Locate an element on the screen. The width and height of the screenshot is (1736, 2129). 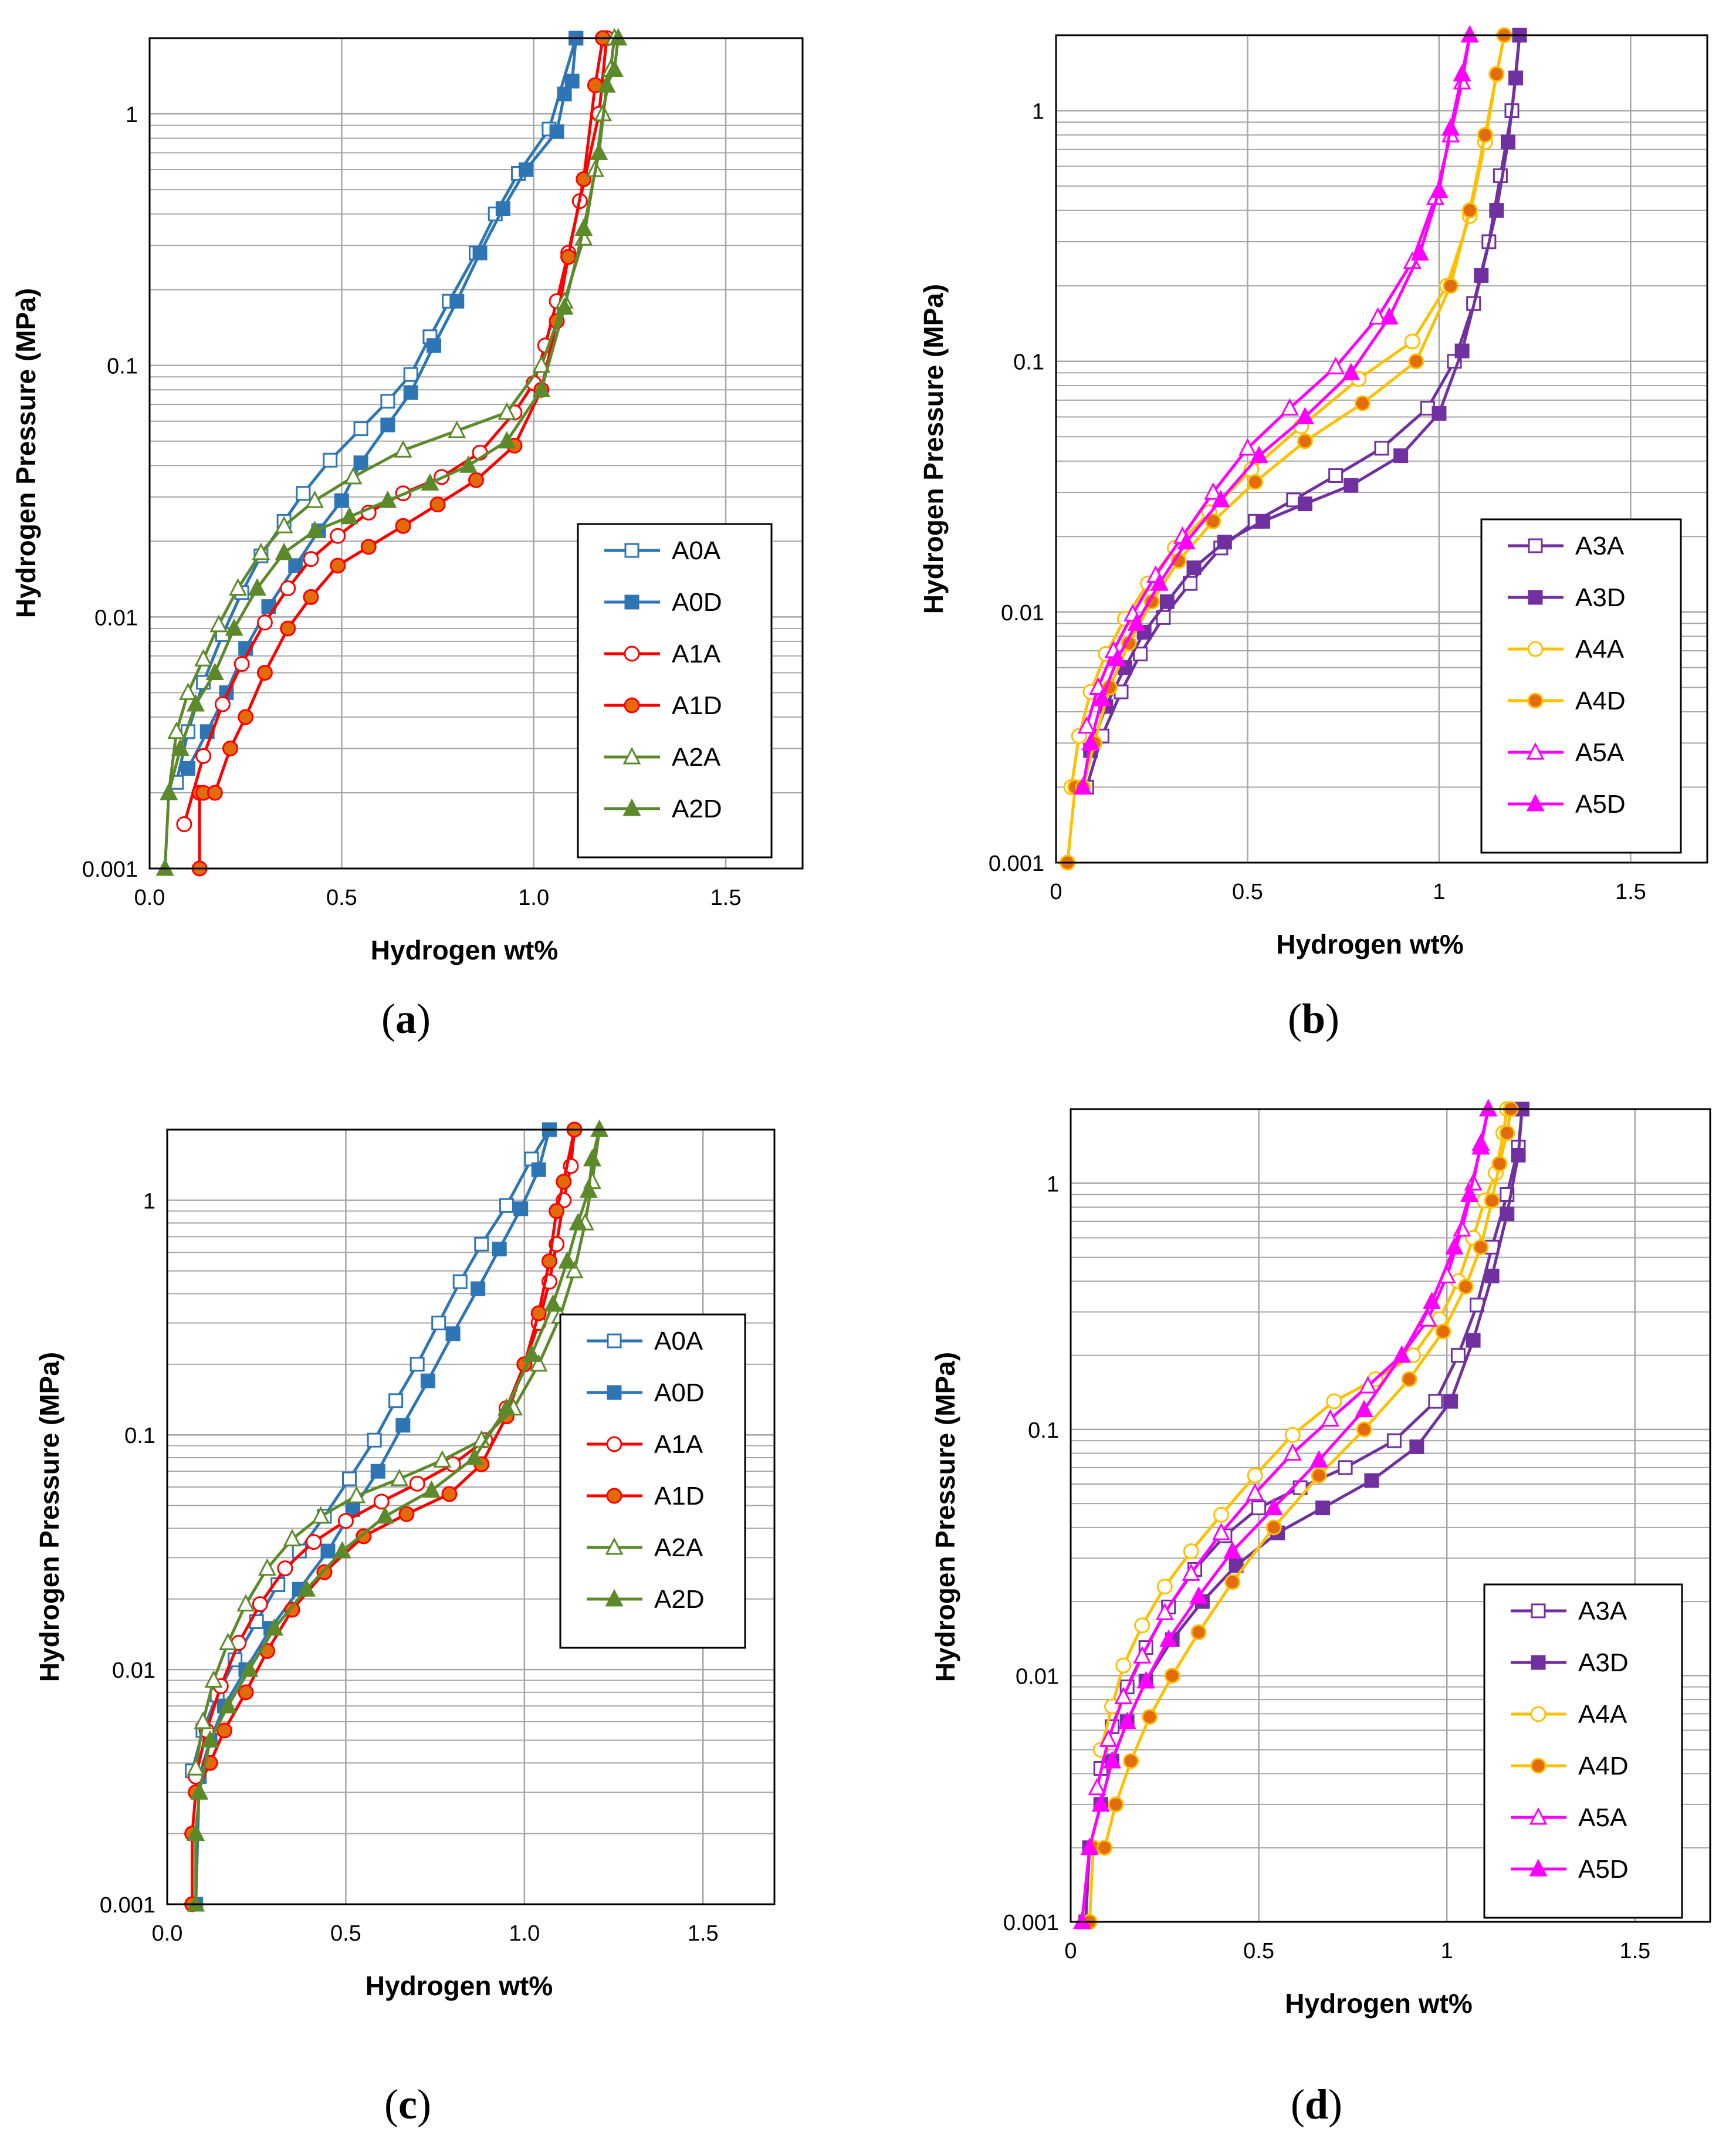
data-point-A1A is located at coordinates (184, 824).